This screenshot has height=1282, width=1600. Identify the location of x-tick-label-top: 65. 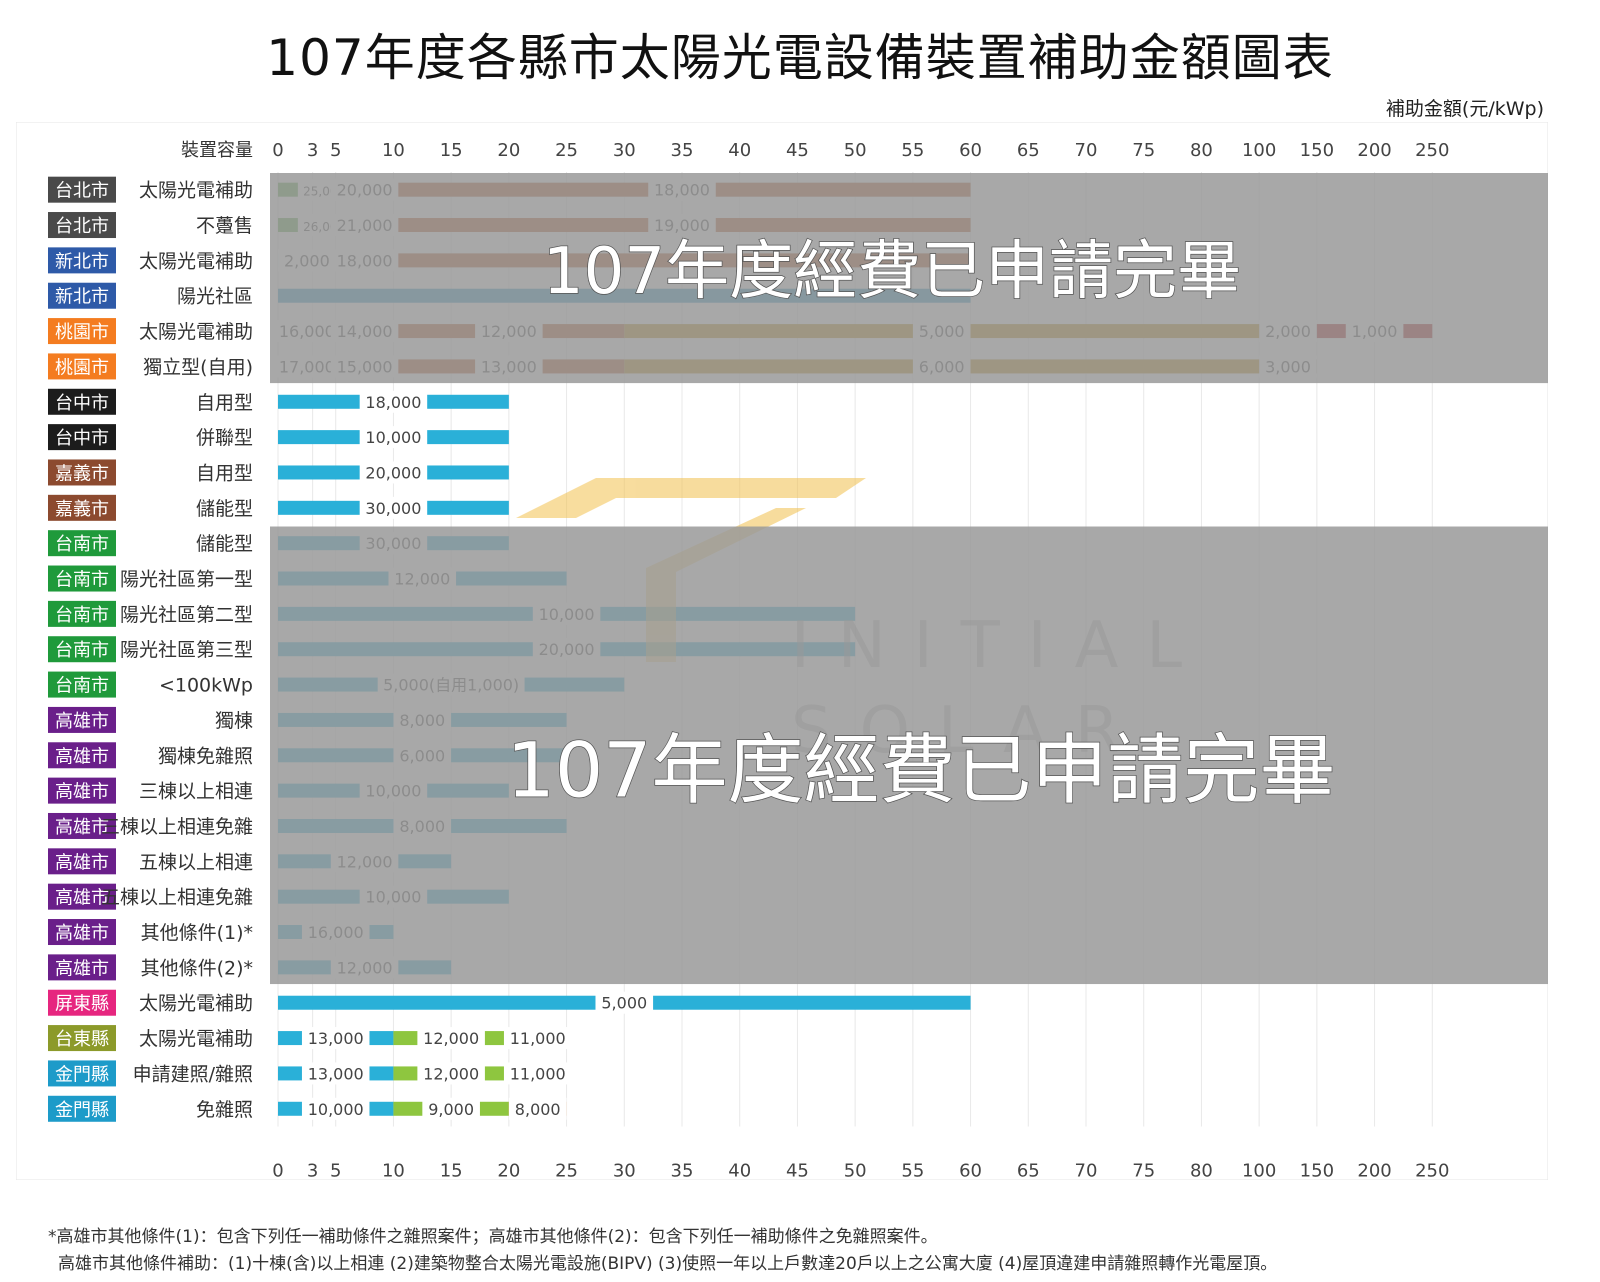
(1028, 150).